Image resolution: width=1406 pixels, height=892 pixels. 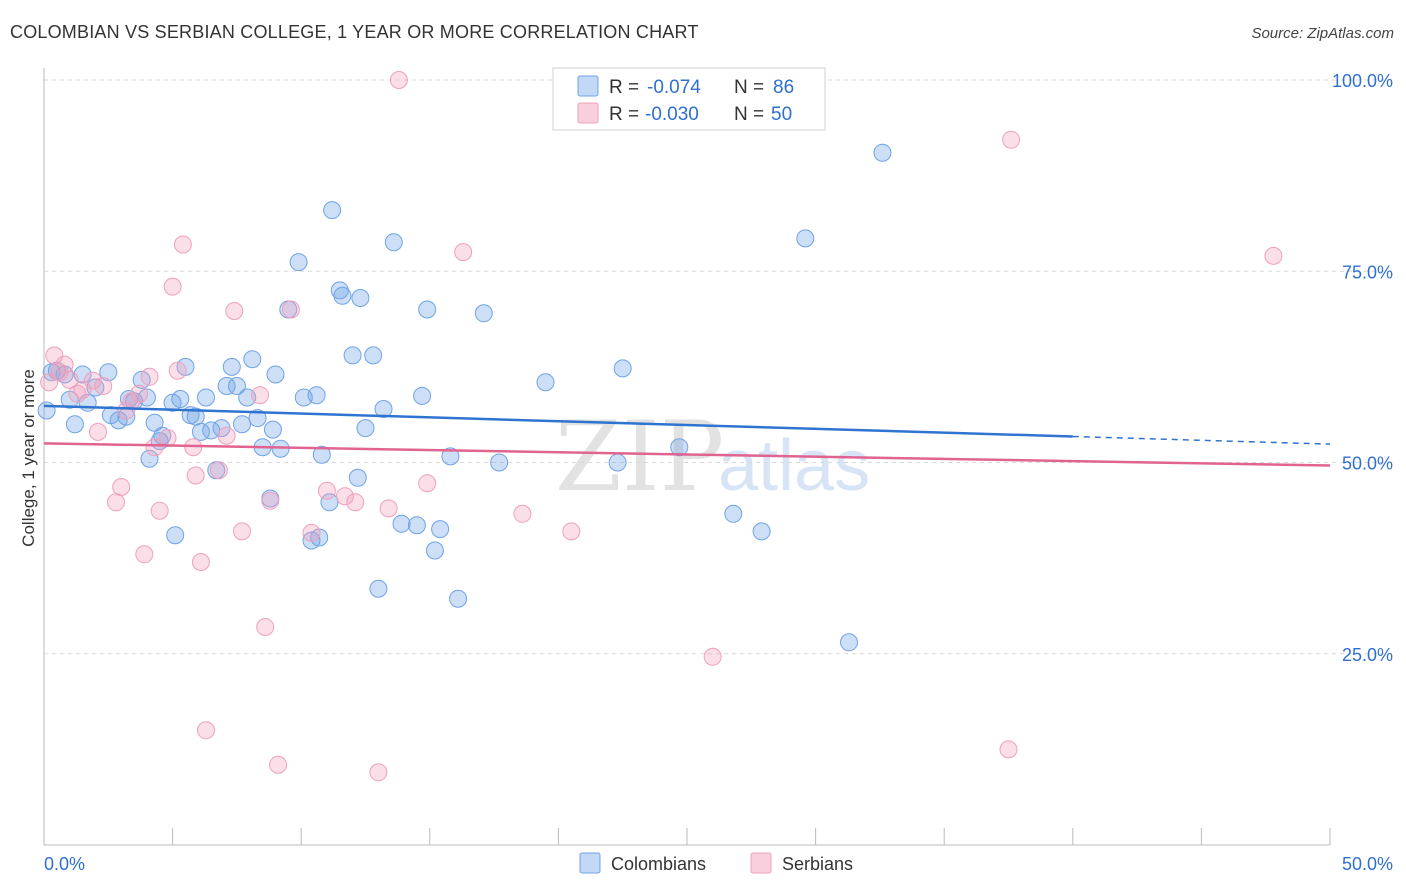 I want to click on legend-n-label-blue: N =, so click(x=749, y=87).